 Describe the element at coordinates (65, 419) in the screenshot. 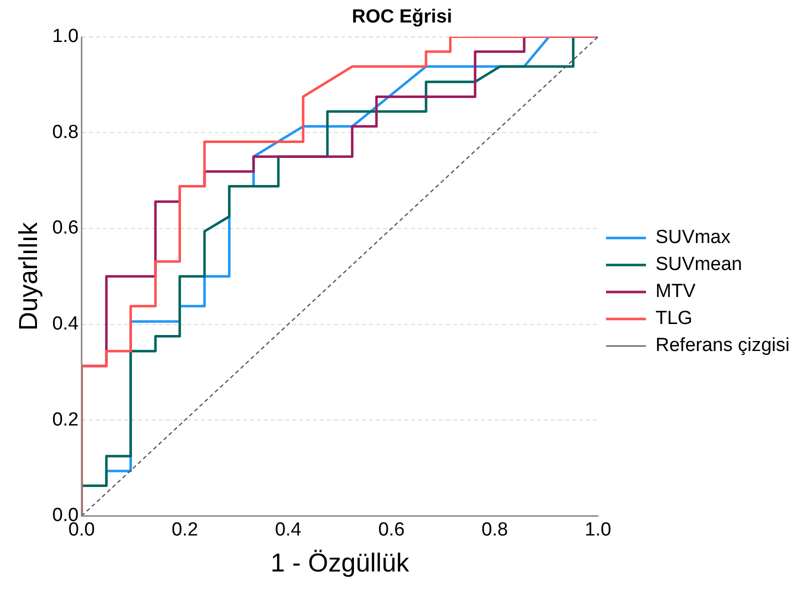

I see `y-tick-label: 0.2` at that location.